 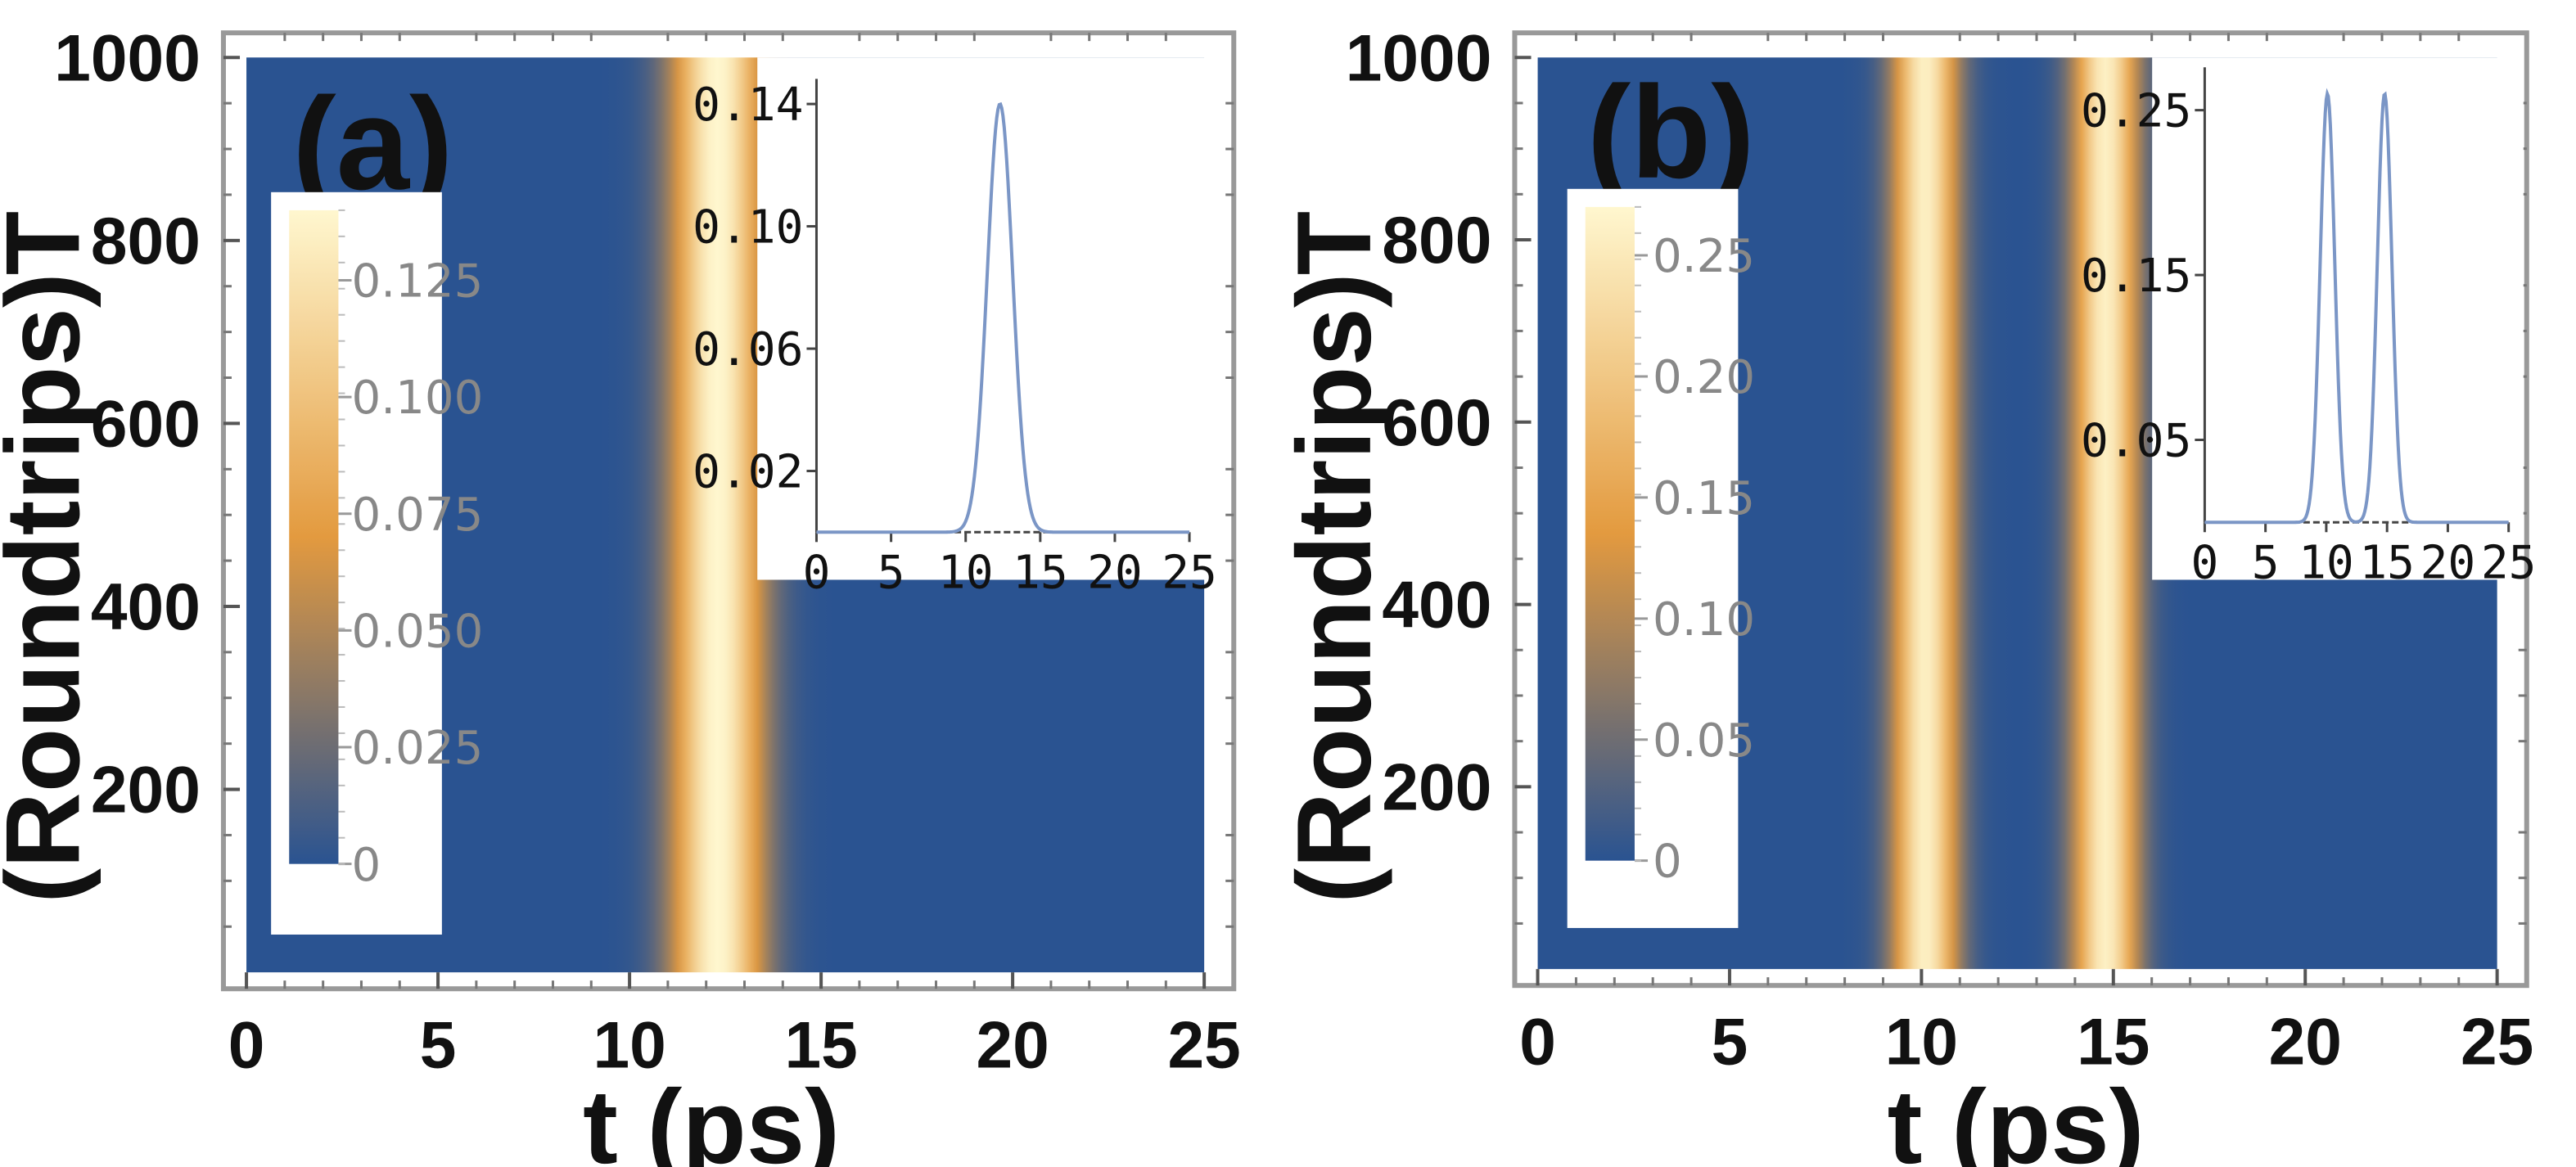 I want to click on colorbar-tick-label: 0.050, so click(x=417, y=631).